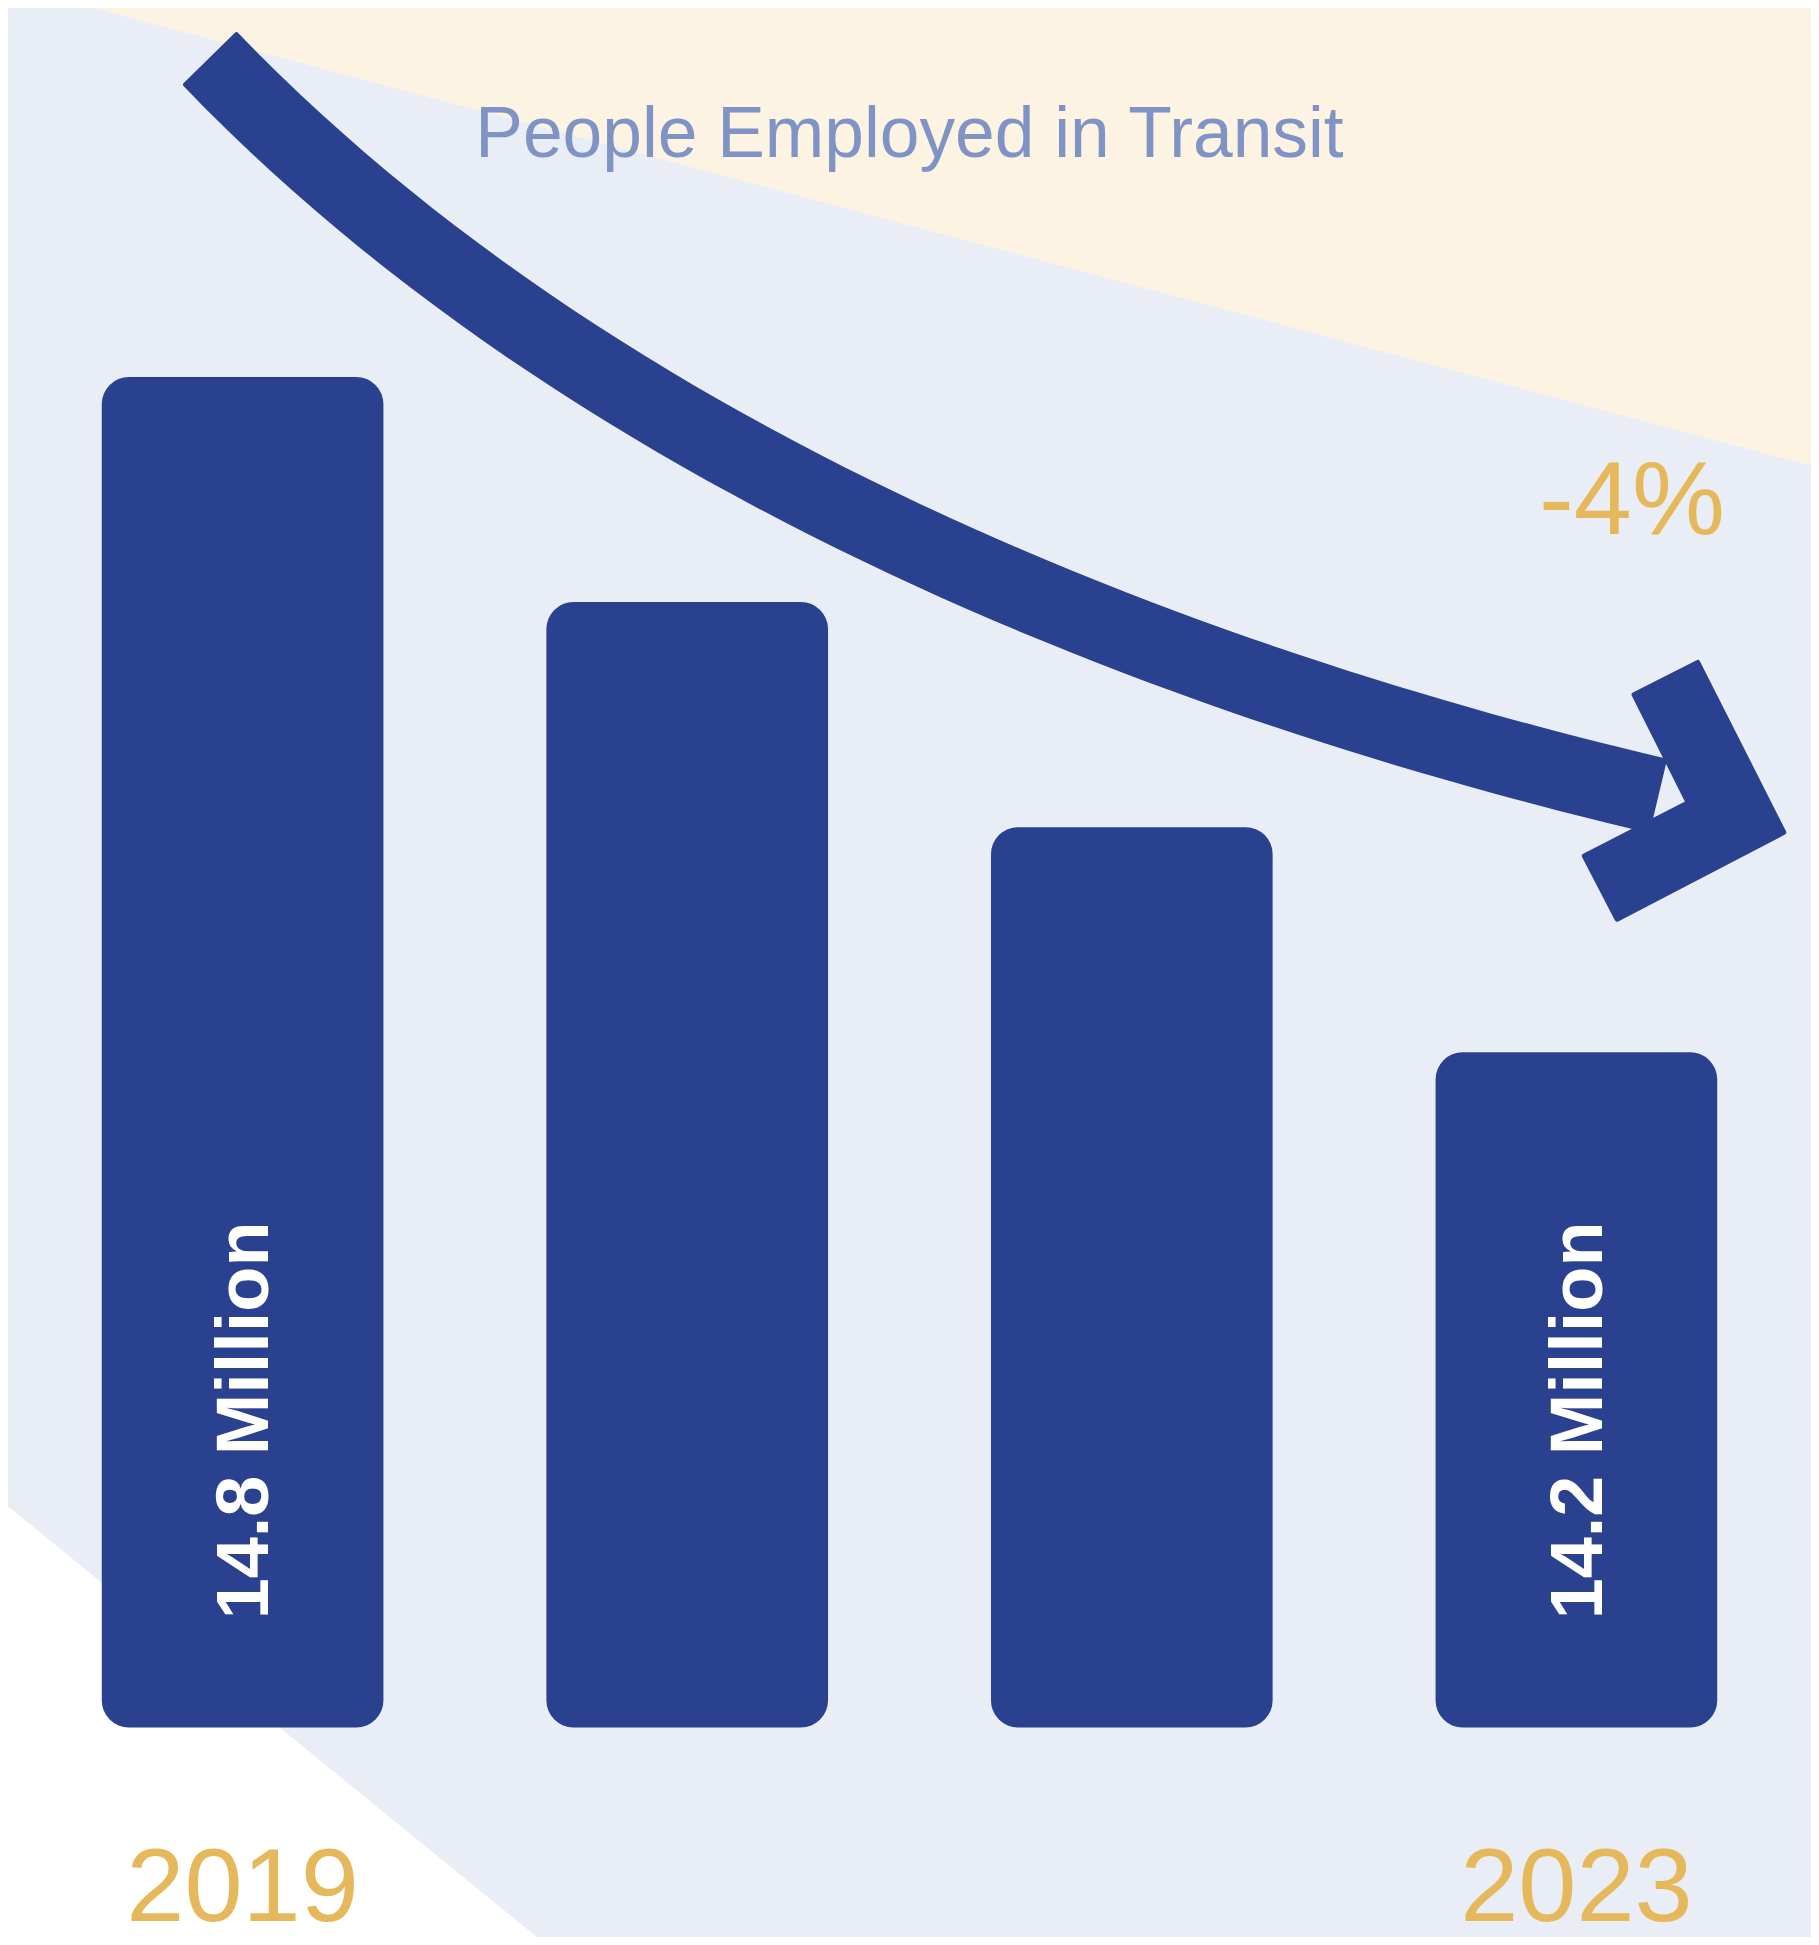 This screenshot has height=1945, width=1819. Describe the element at coordinates (243, 1420) in the screenshot. I see `data-label: 14.8 Million` at that location.